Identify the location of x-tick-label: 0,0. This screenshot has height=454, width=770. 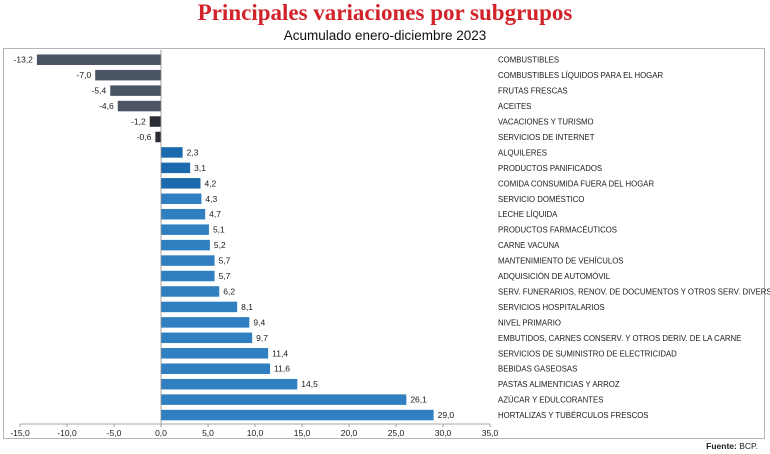
(161, 433).